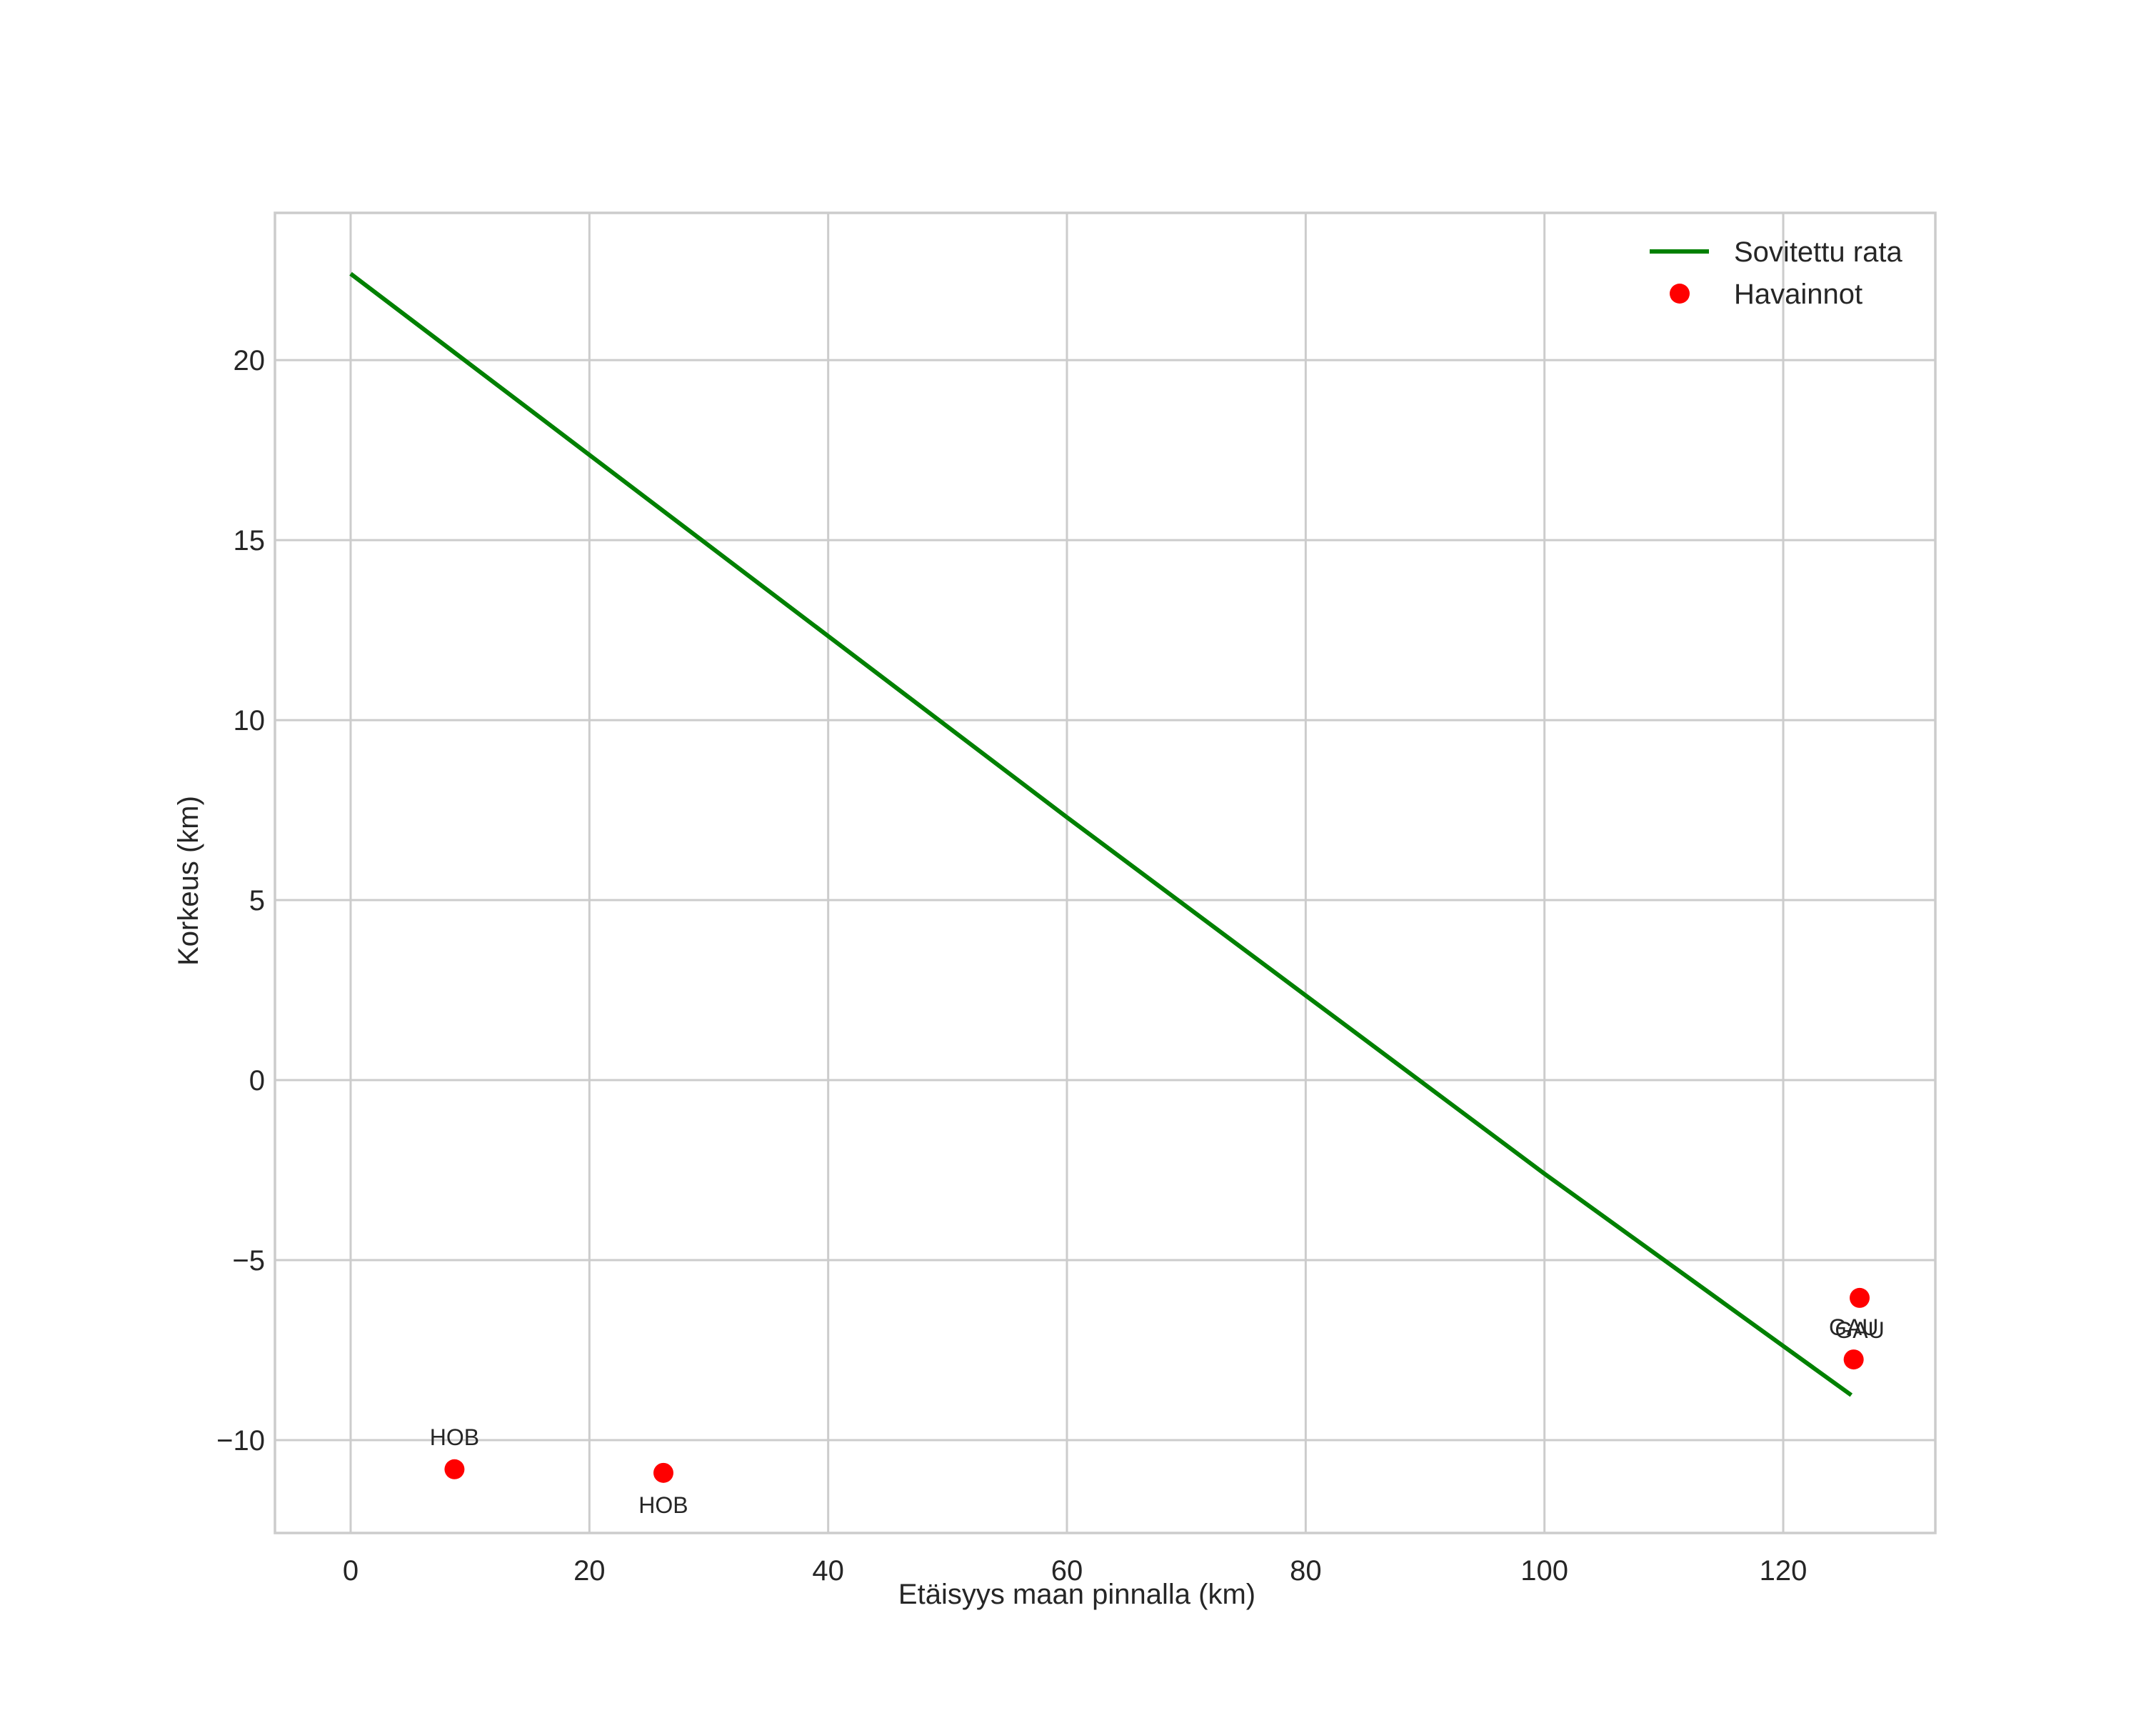 The height and width of the screenshot is (1728, 2156). What do you see at coordinates (1783, 1571) in the screenshot?
I see `x-tick-label: 120` at bounding box center [1783, 1571].